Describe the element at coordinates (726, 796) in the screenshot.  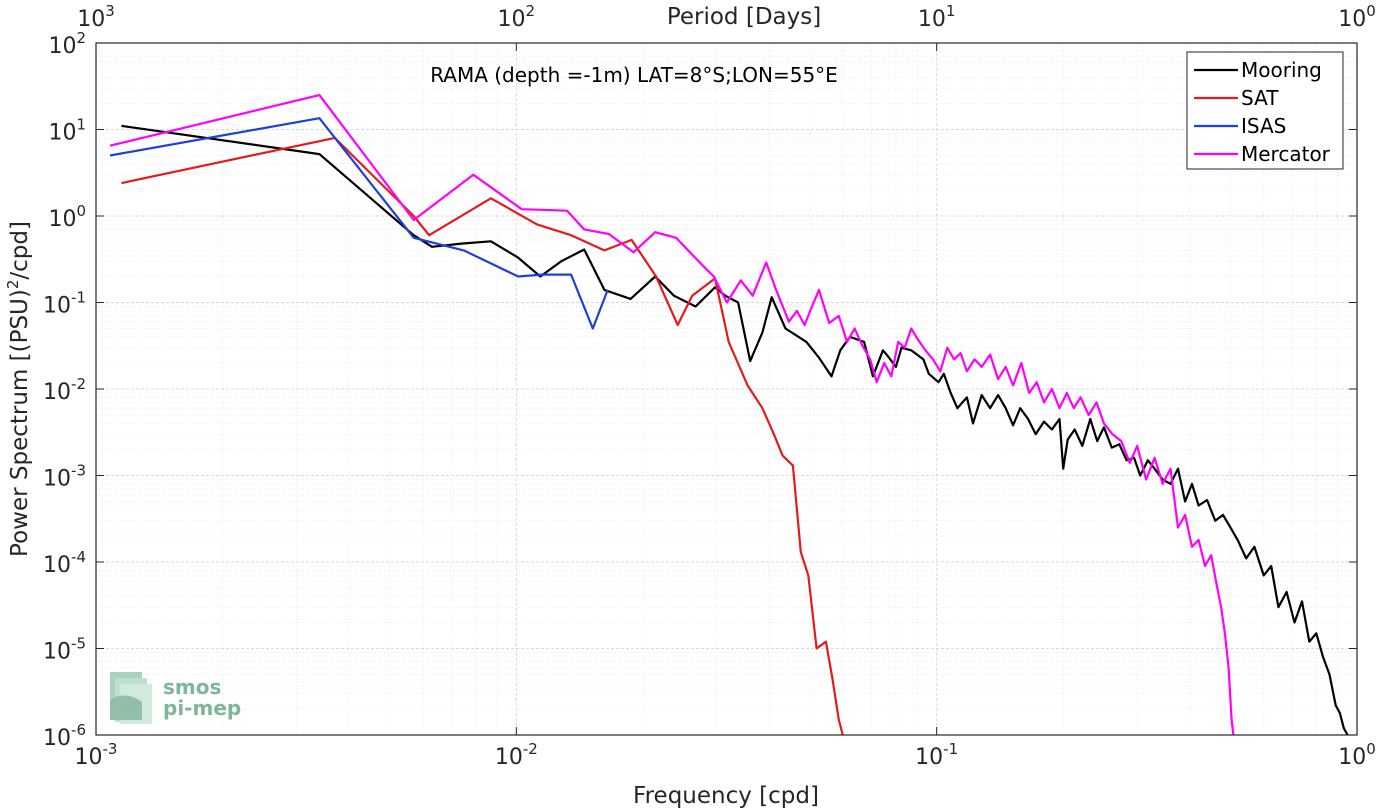
I see `x-axis-label: Frequency [cpd]` at that location.